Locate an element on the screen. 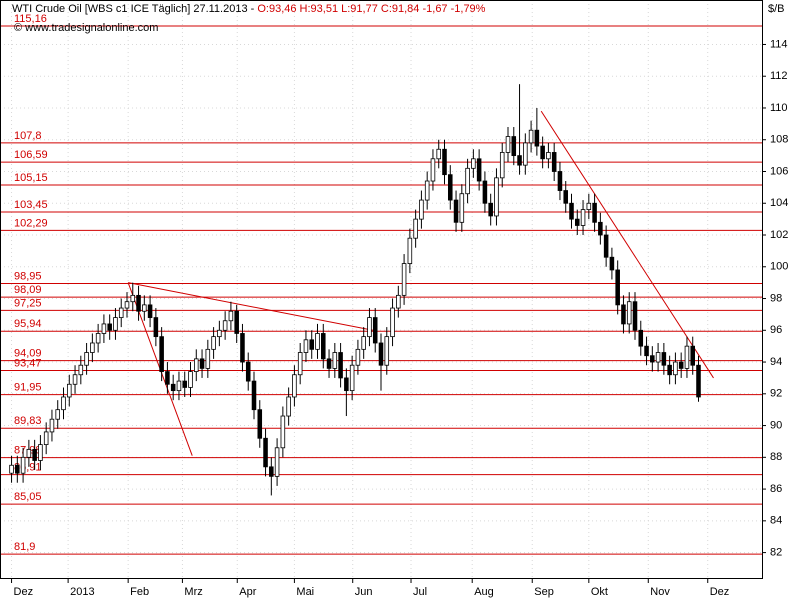 The width and height of the screenshot is (800, 600). y-tick-label: 112 is located at coordinates (779, 76).